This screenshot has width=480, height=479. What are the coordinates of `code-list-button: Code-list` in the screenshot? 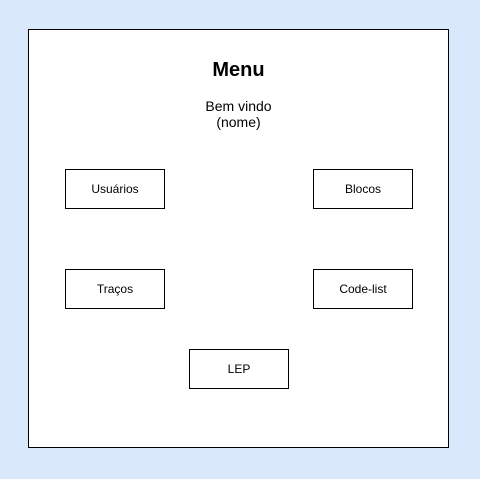 It's located at (363, 289).